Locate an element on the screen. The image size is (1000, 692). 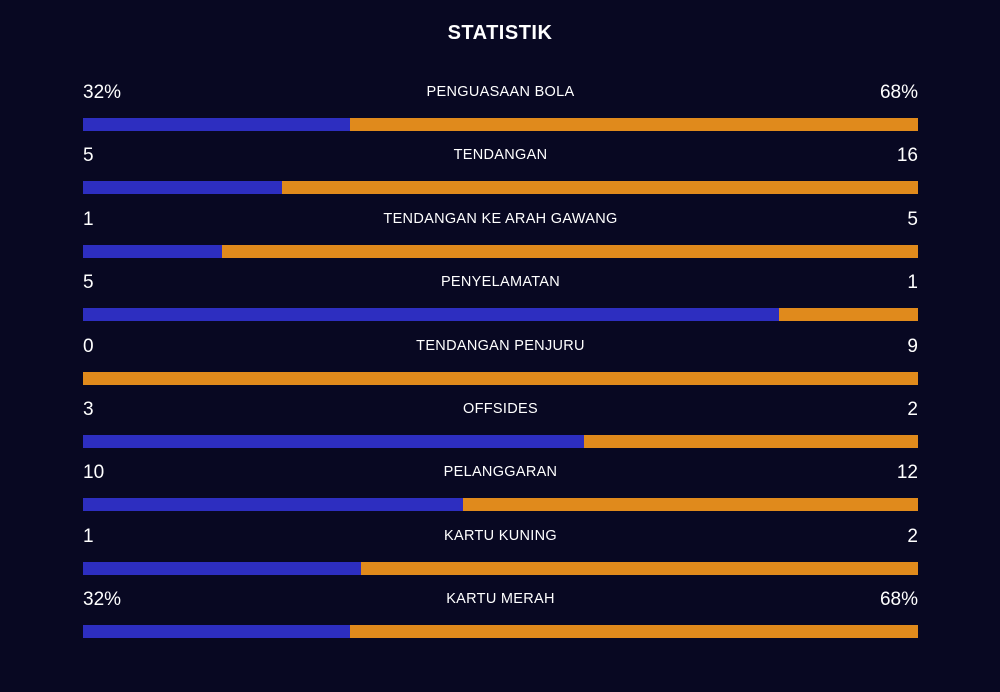
away-value: 1 is located at coordinates (912, 283).